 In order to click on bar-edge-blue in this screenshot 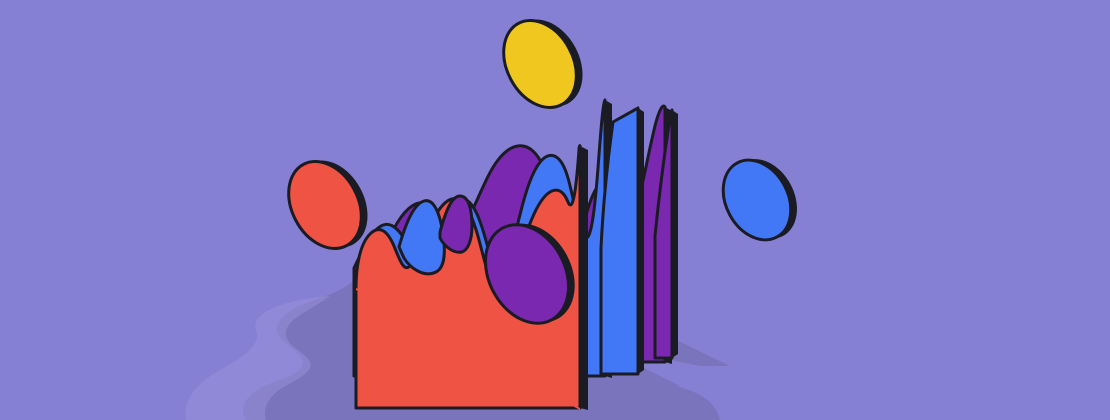, I will do `click(641, 241)`.